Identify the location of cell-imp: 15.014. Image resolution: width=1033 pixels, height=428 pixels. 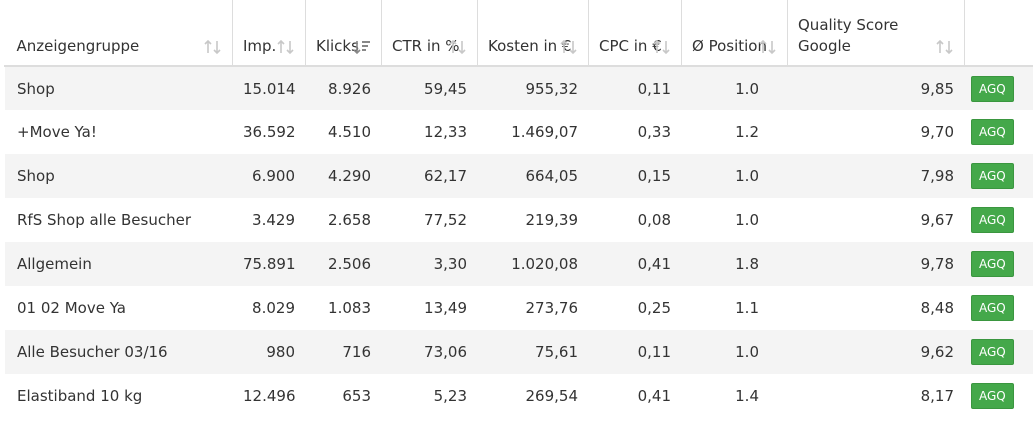
(269, 88).